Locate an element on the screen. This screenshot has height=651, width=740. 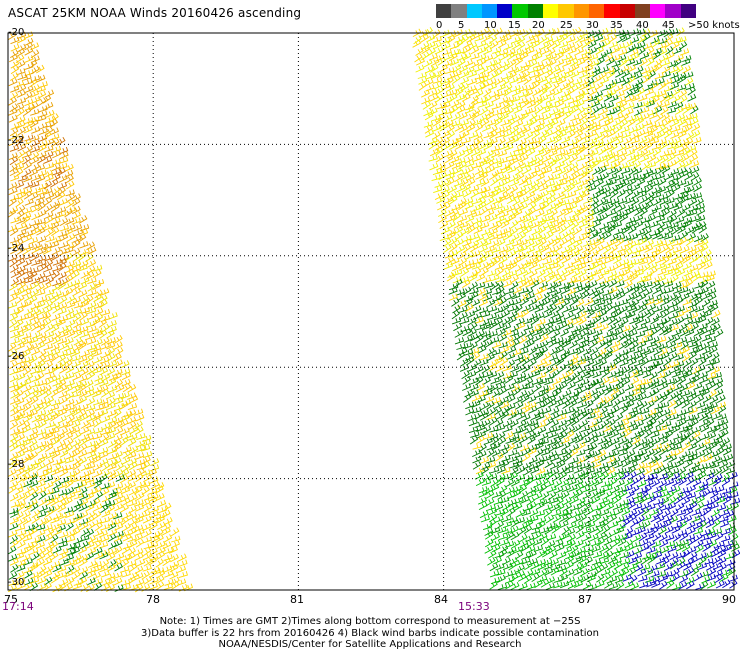
legend-swatch is located at coordinates (459, 11).